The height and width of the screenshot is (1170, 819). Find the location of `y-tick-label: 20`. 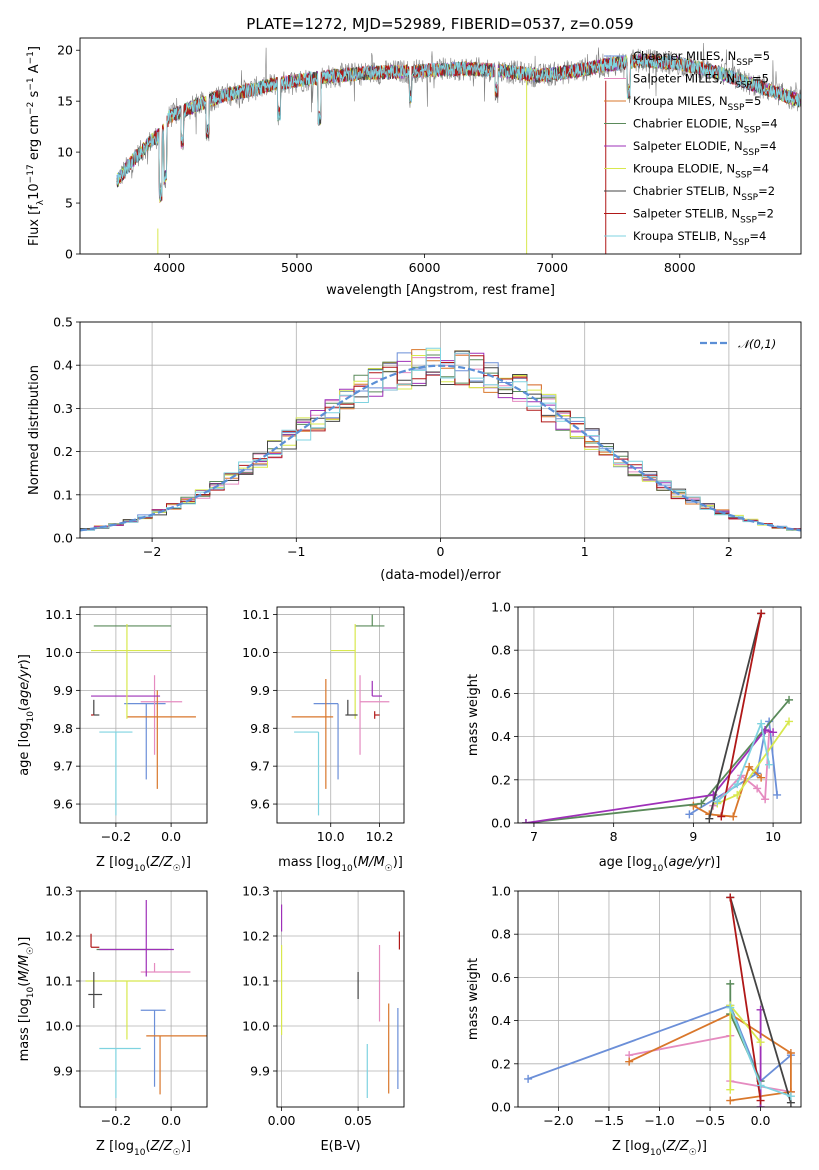

y-tick-label: 20 is located at coordinates (65, 50).